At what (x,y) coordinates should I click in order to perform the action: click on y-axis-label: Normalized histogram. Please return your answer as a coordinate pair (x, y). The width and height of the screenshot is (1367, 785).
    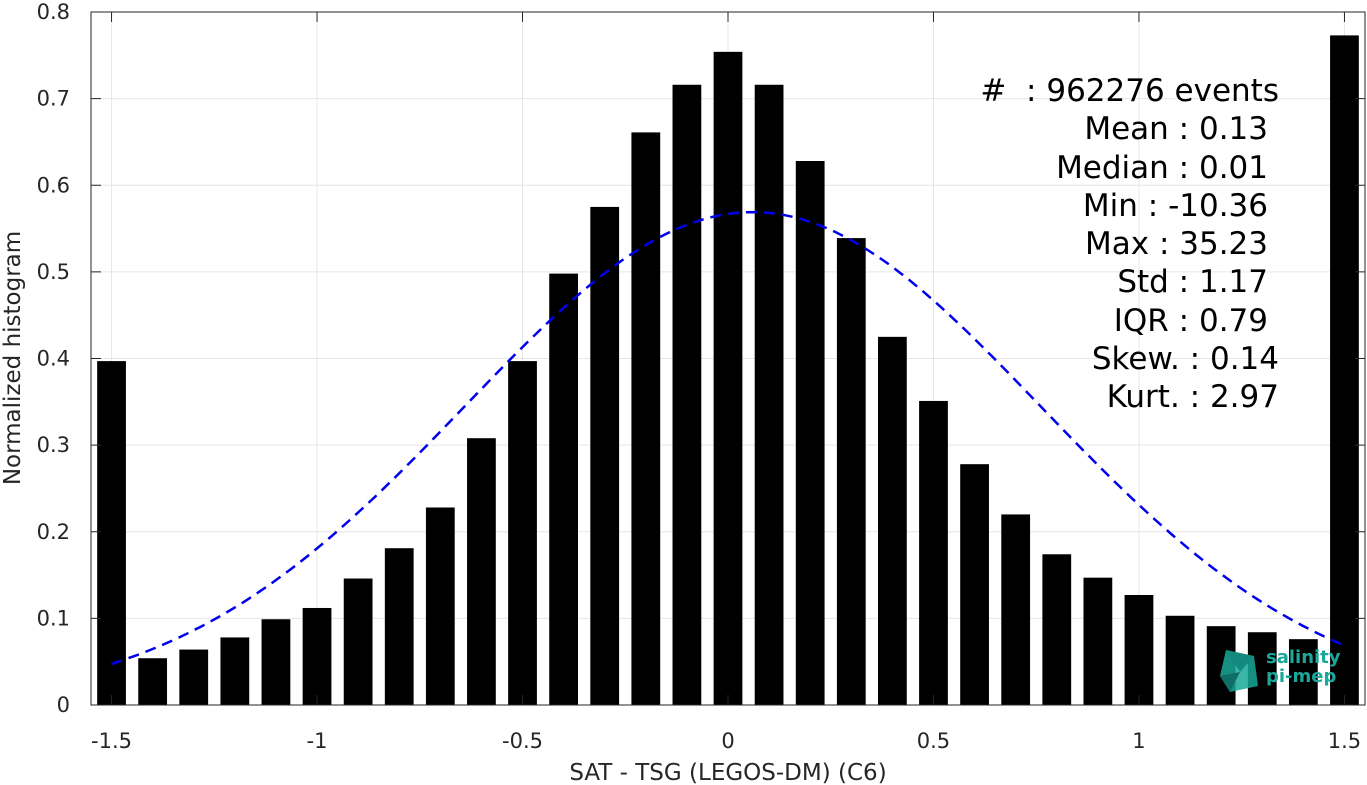
    Looking at the image, I should click on (13, 358).